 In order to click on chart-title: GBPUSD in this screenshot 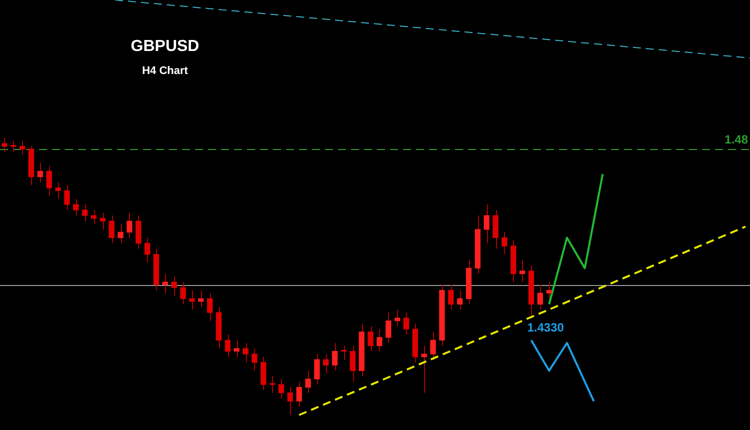, I will do `click(165, 47)`.